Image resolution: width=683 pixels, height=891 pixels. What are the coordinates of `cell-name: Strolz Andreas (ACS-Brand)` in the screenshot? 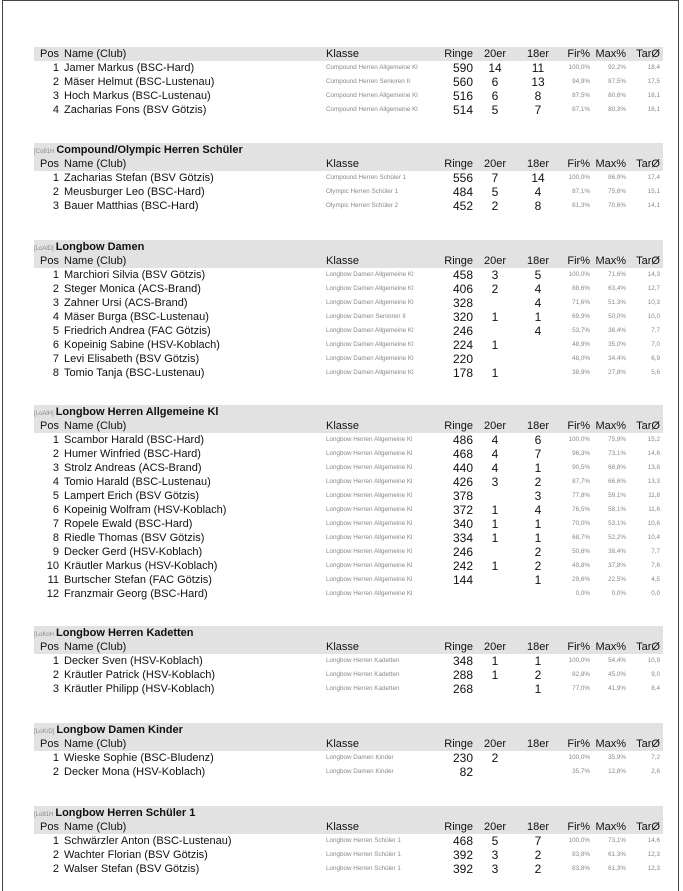 It's located at (133, 468).